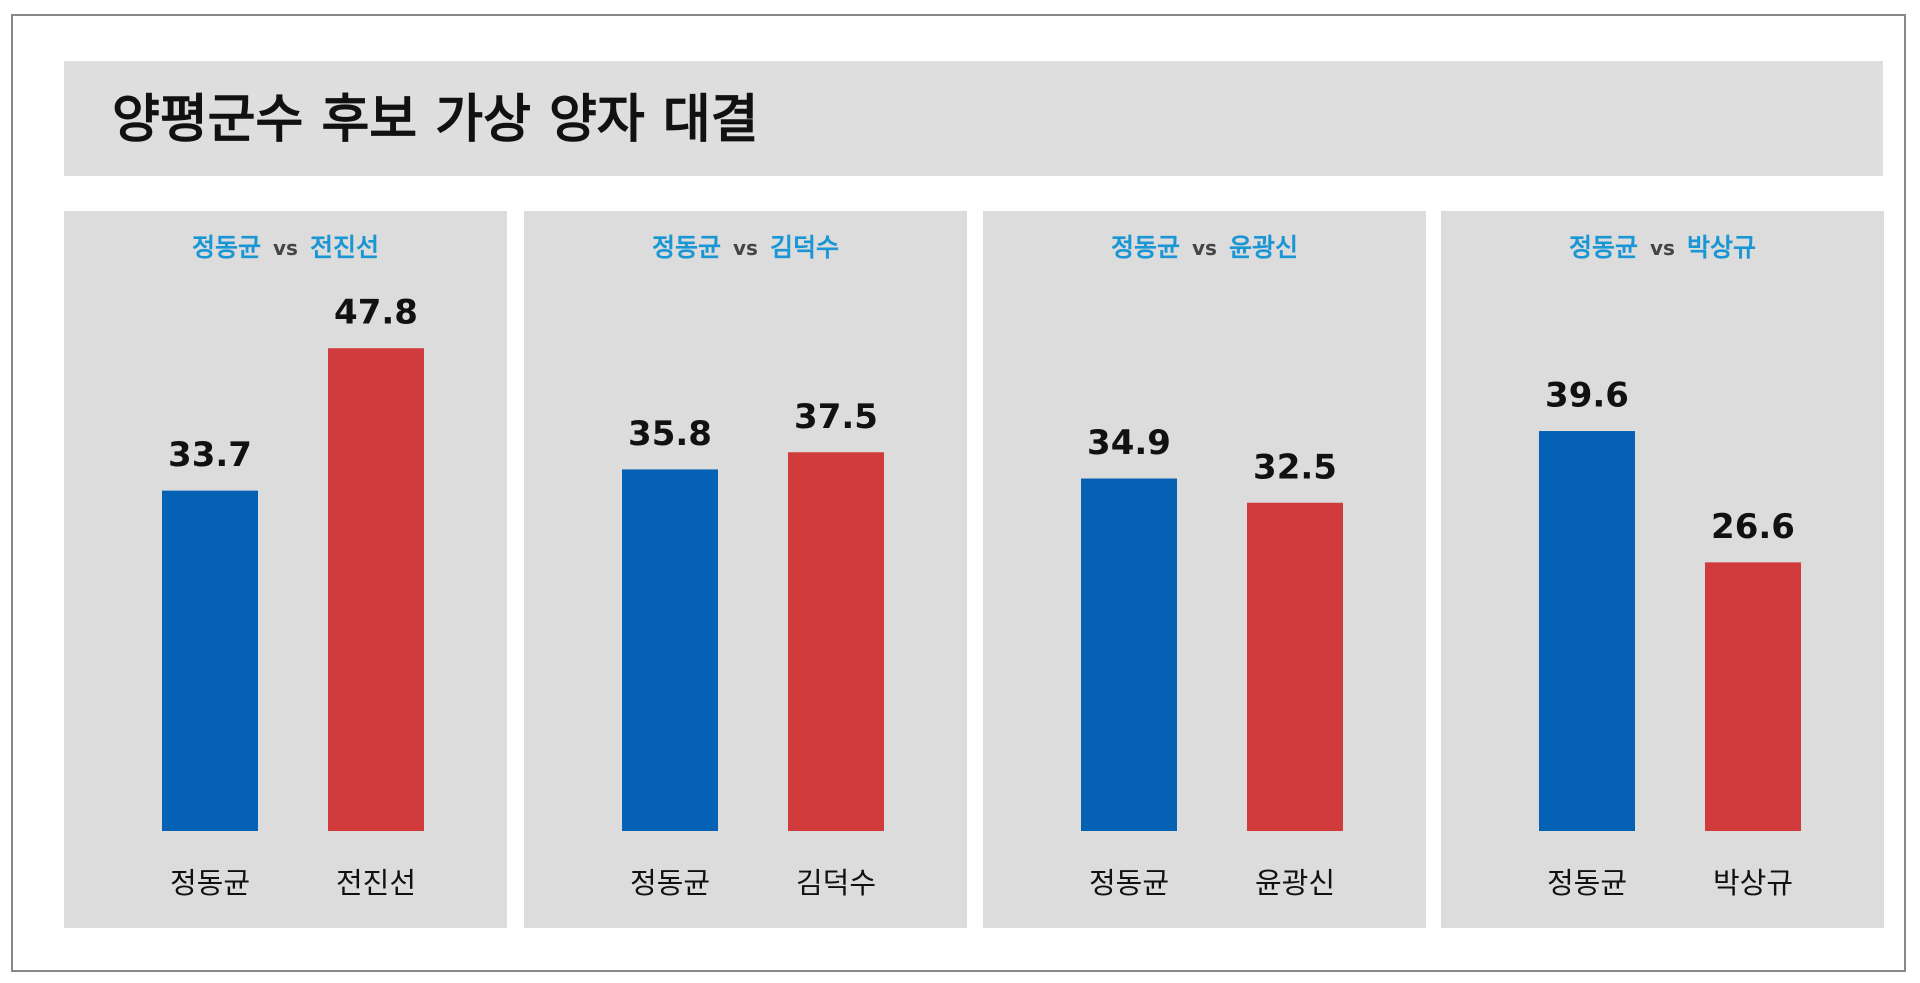 The height and width of the screenshot is (983, 1920). I want to click on value-label: 32.5, so click(1295, 467).